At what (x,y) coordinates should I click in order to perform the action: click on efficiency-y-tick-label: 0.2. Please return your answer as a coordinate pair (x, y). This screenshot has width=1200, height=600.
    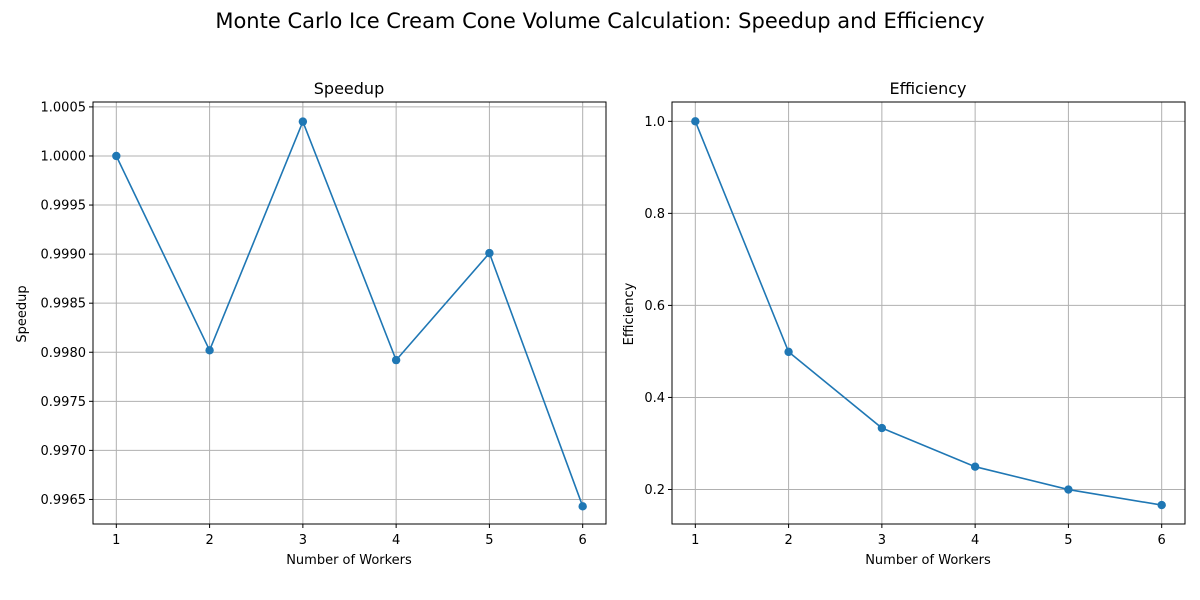
    Looking at the image, I should click on (654, 490).